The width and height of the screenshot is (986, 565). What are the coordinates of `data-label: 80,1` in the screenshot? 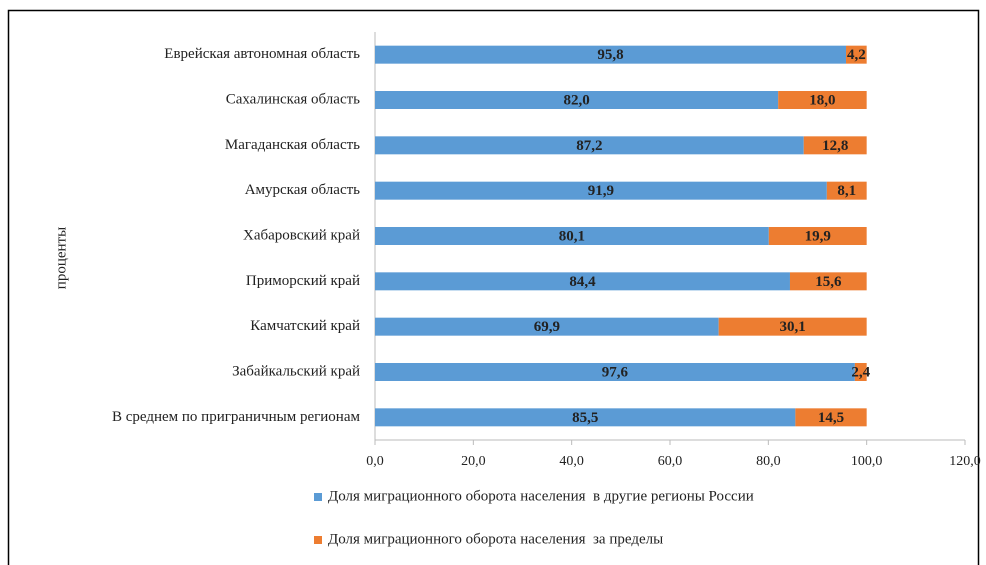 It's located at (572, 236).